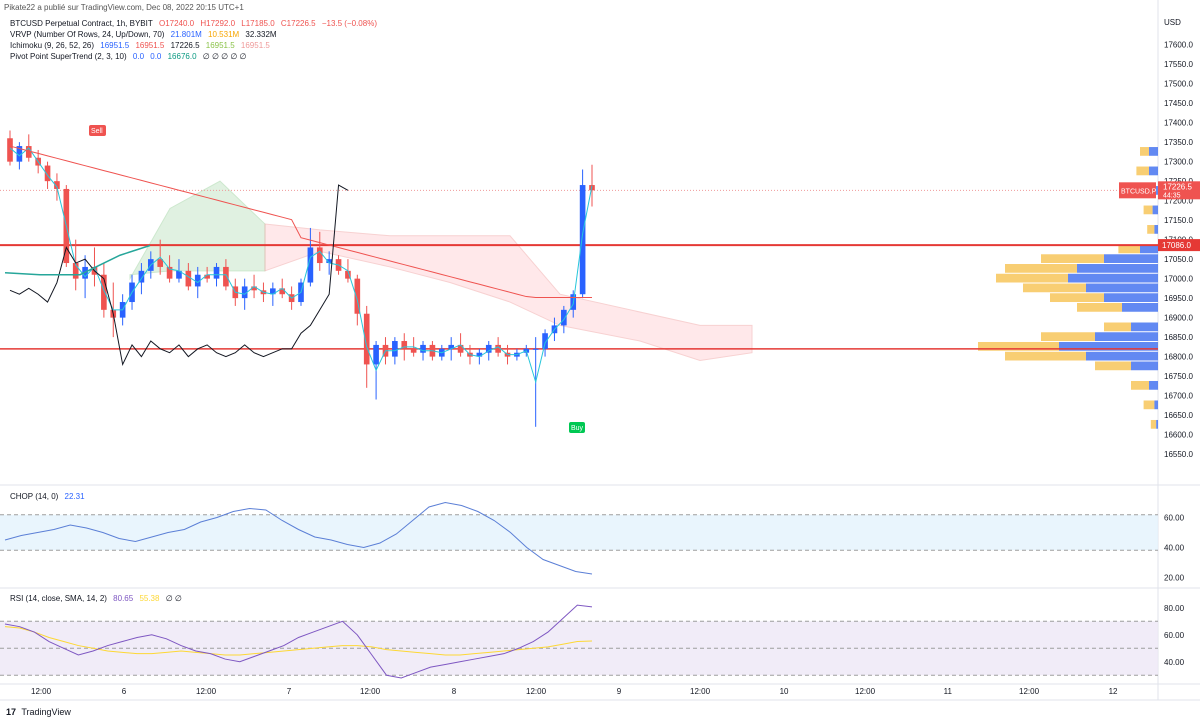 The image size is (1200, 722). Describe the element at coordinates (149, 598) in the screenshot. I see `legend-rsi-sma: 55.38` at that location.